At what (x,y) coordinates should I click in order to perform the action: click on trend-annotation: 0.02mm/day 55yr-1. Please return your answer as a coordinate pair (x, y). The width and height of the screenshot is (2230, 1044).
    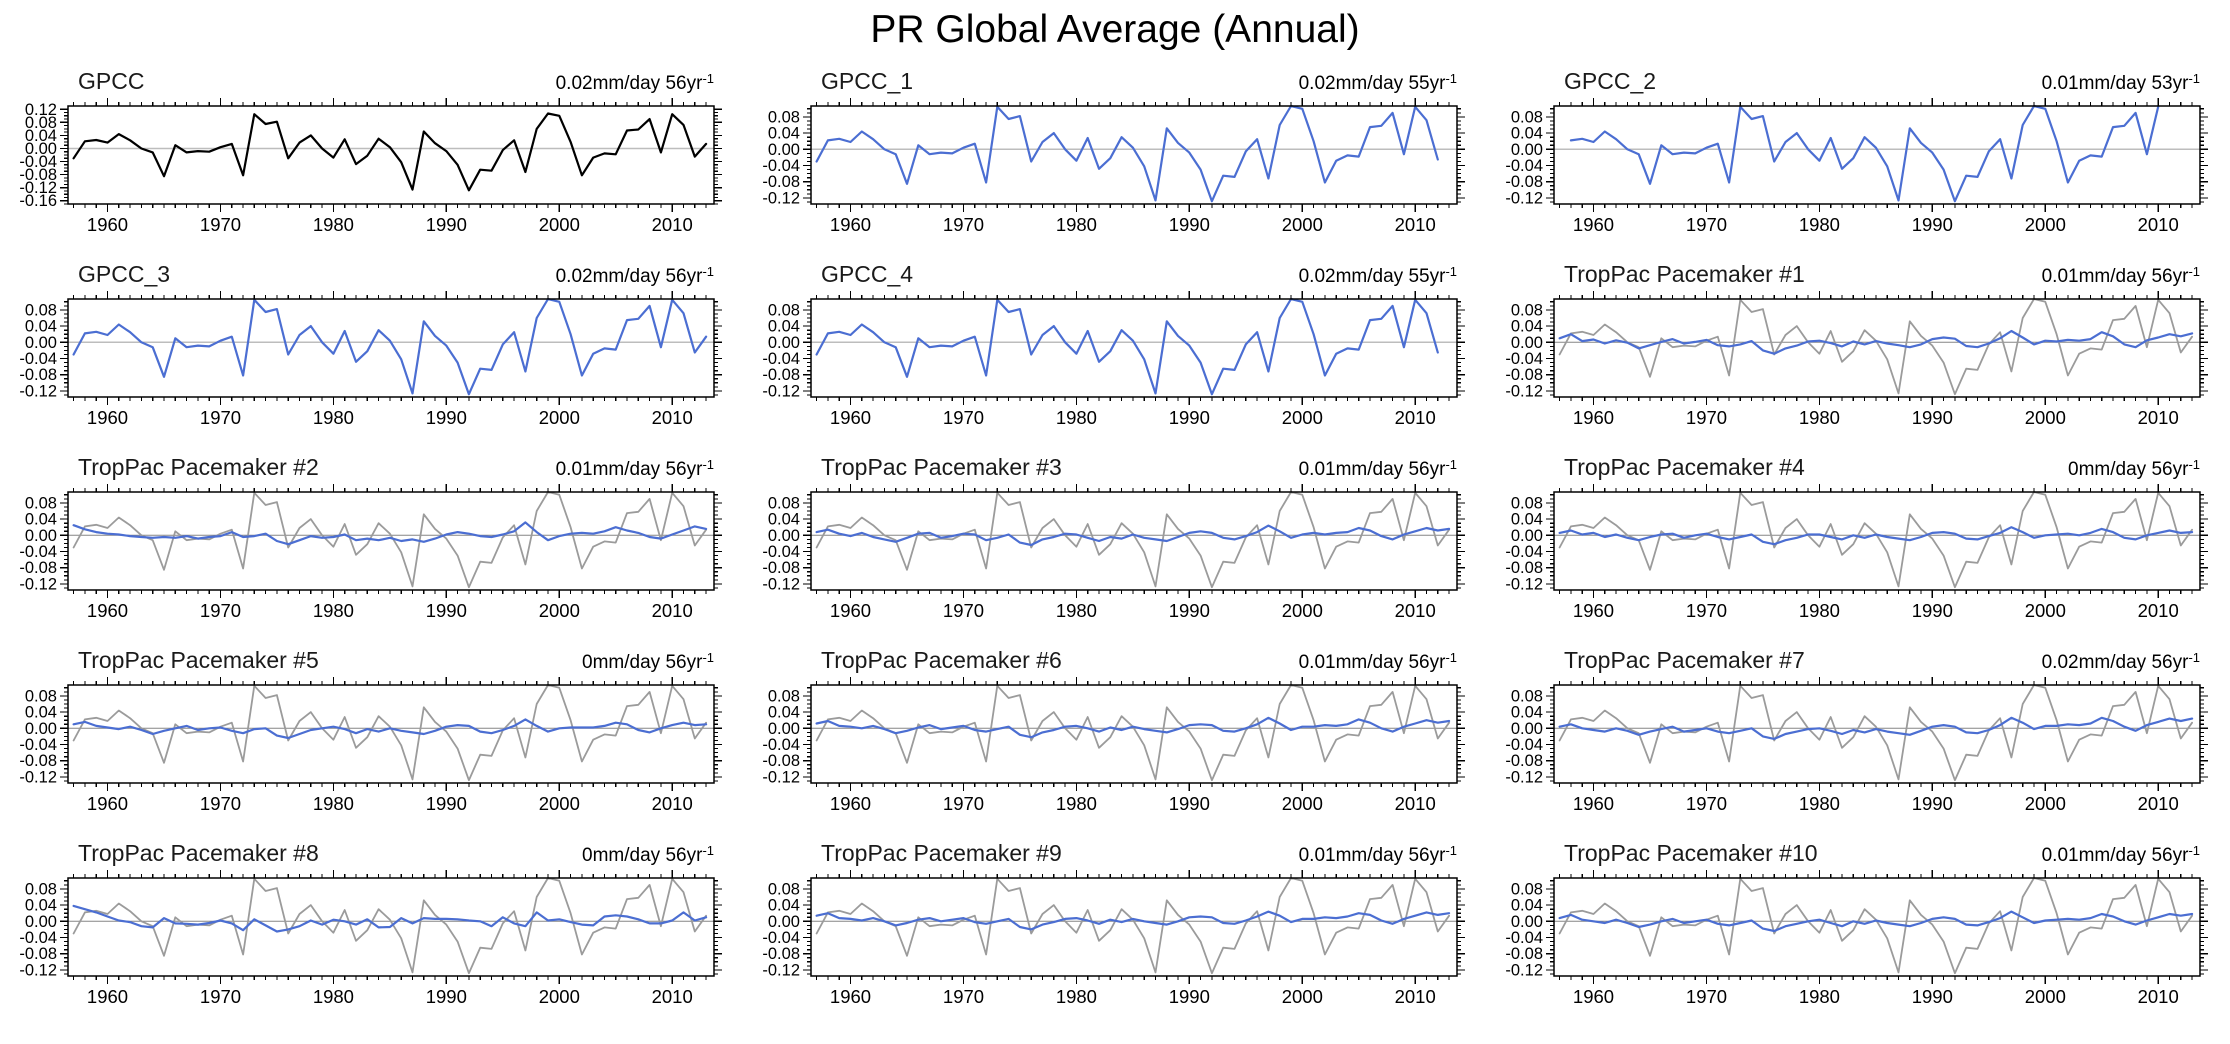
    Looking at the image, I should click on (1378, 276).